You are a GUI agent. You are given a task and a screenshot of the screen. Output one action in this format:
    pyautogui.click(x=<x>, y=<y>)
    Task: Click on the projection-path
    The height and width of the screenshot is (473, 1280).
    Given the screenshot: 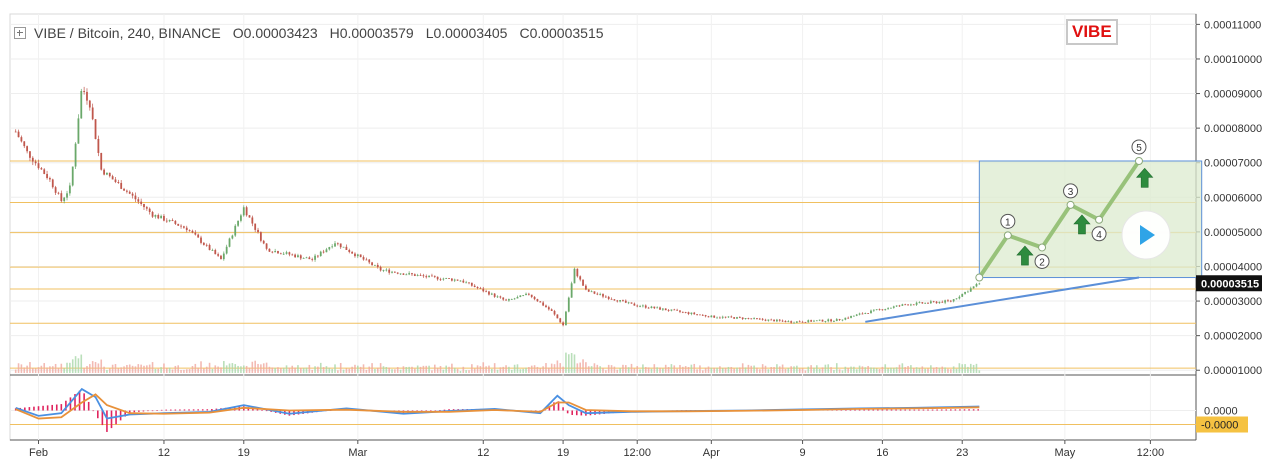 What is the action you would take?
    pyautogui.click(x=1059, y=219)
    